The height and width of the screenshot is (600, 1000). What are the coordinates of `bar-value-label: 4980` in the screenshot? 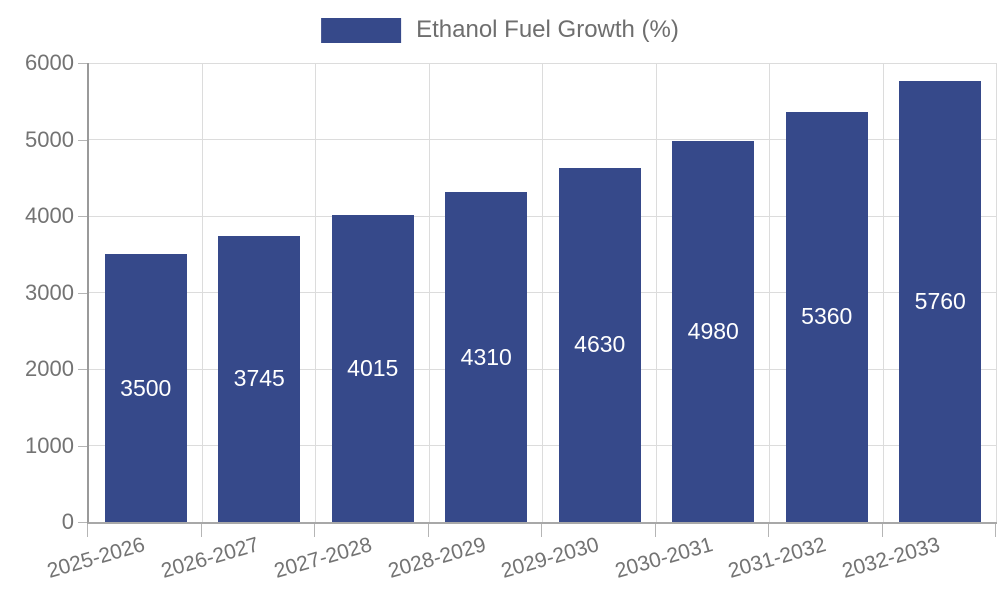 It's located at (713, 331).